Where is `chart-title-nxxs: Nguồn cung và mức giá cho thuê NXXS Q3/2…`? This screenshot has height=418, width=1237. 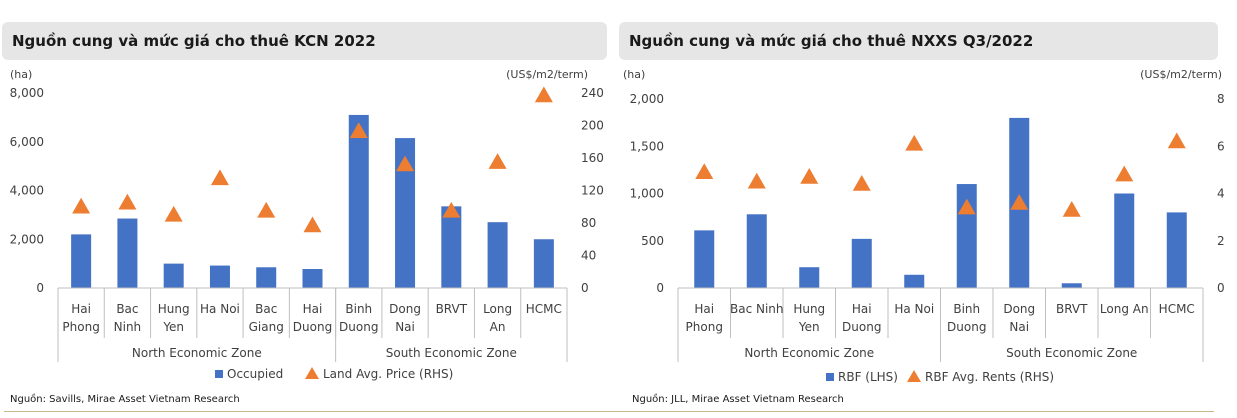 chart-title-nxxs: Nguồn cung và mức giá cho thuê NXXS Q3/2… is located at coordinates (918, 41).